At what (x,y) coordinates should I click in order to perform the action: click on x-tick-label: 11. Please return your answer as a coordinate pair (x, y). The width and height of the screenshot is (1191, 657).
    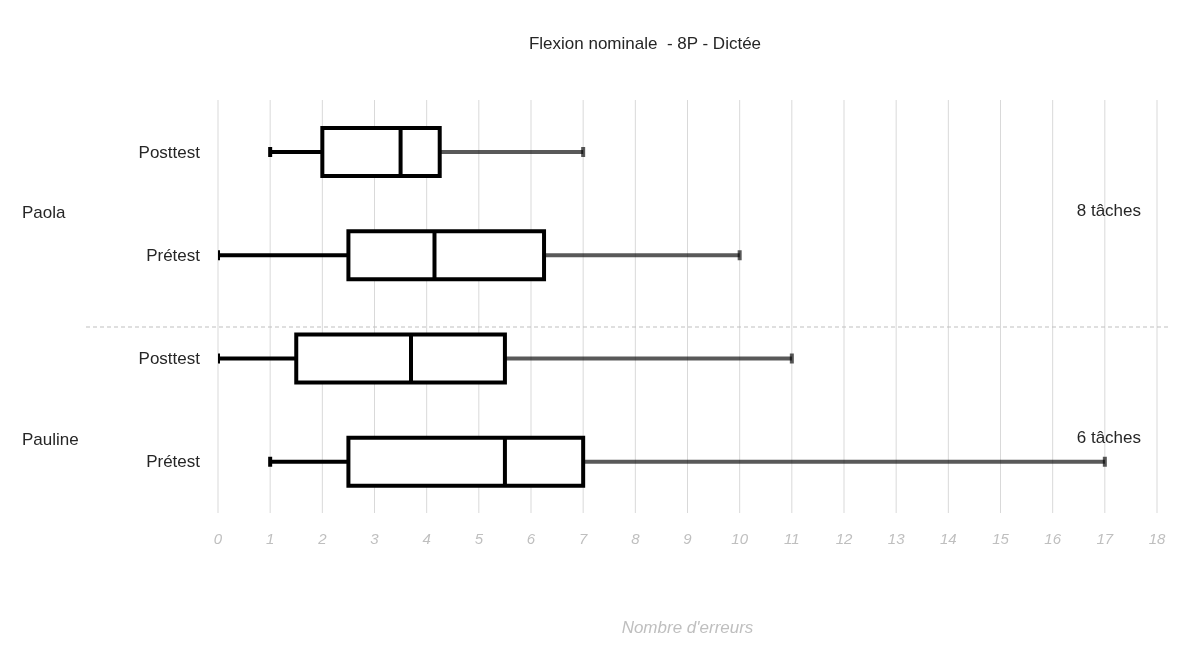
    Looking at the image, I should click on (792, 538).